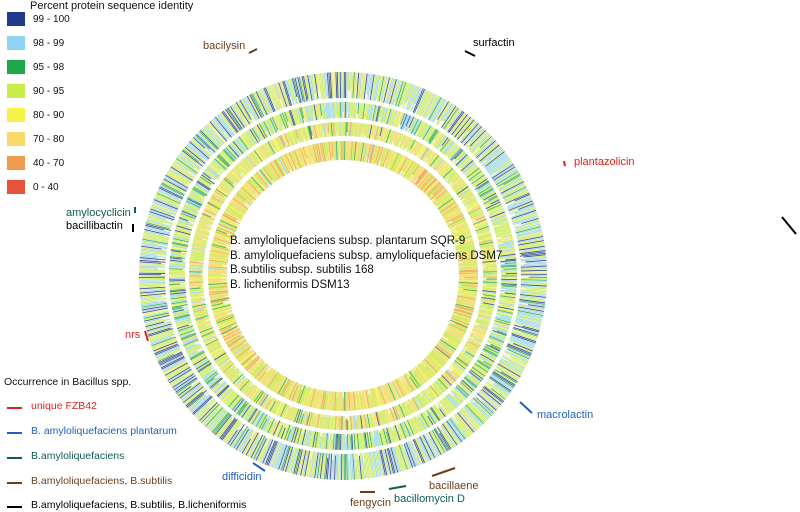 This screenshot has height=512, width=800. Describe the element at coordinates (46, 187) in the screenshot. I see `legend-range: 0 - 40` at that location.